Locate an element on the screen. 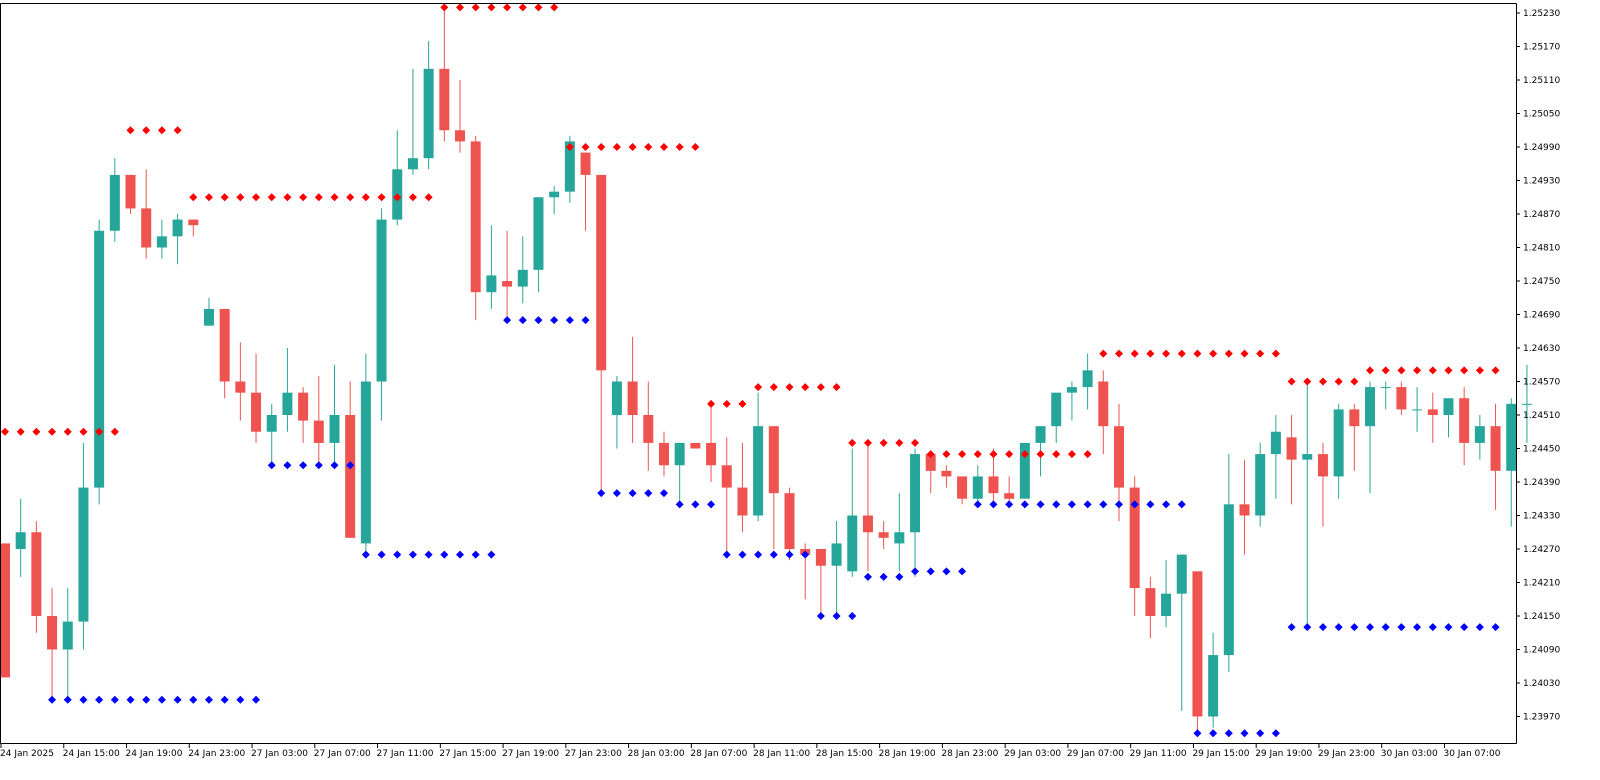  price-tick-label: 1.24330 is located at coordinates (1541, 517).